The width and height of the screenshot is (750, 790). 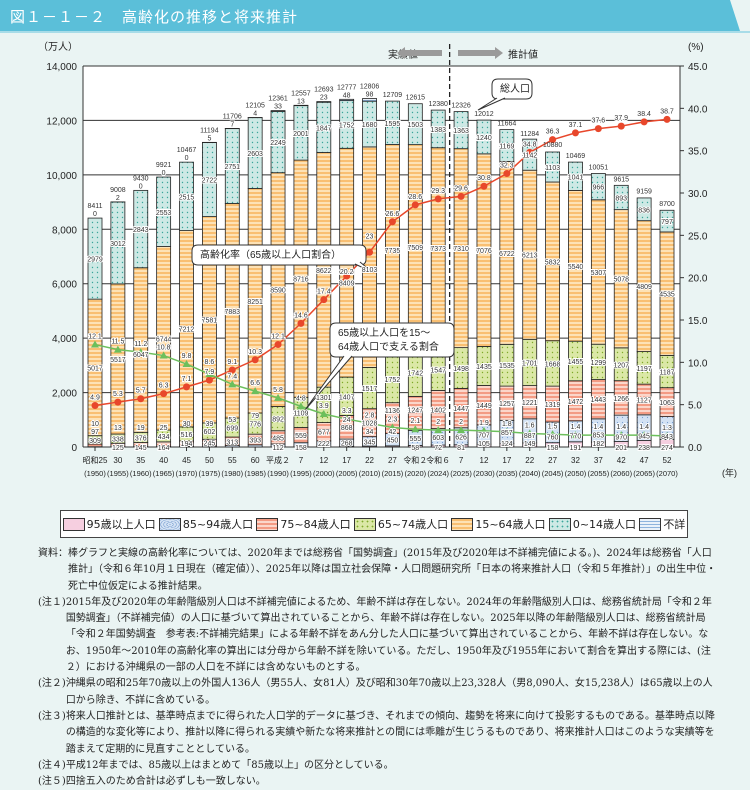 What do you see at coordinates (461, 448) in the screenshot?
I see `segment-value: 81` at bounding box center [461, 448].